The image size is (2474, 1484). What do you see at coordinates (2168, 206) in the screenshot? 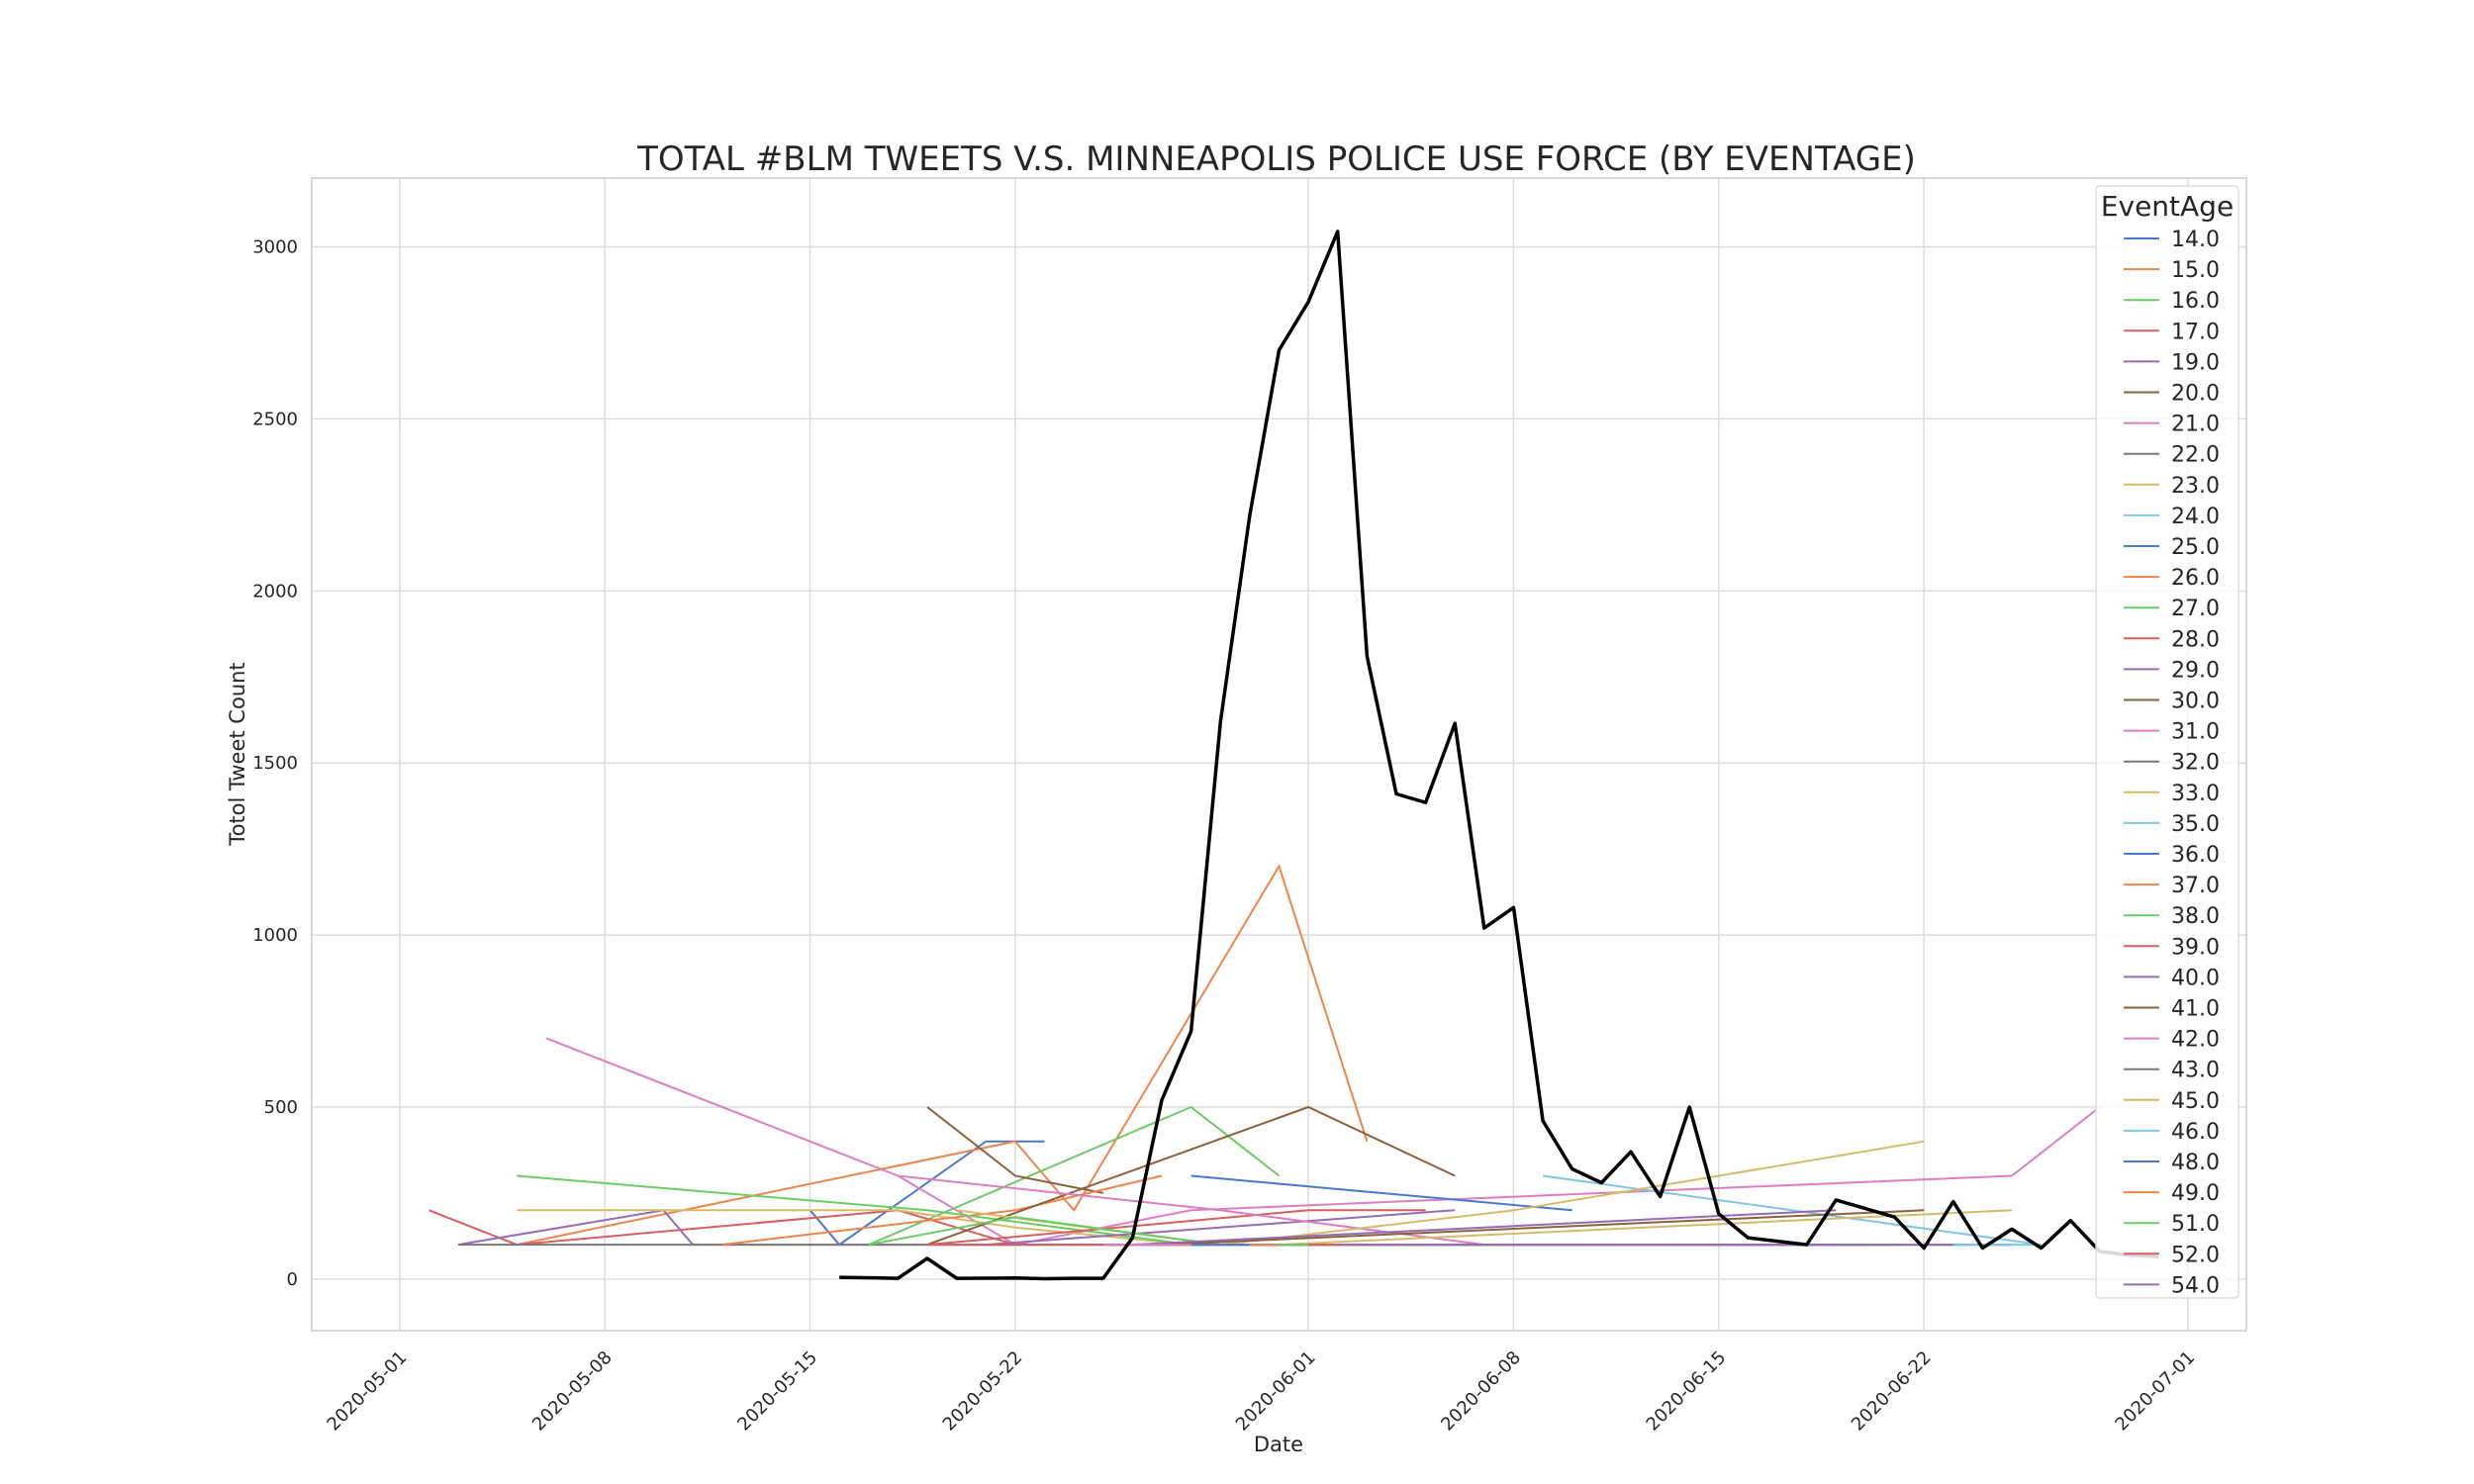
I see `legend-title: EventAge` at bounding box center [2168, 206].